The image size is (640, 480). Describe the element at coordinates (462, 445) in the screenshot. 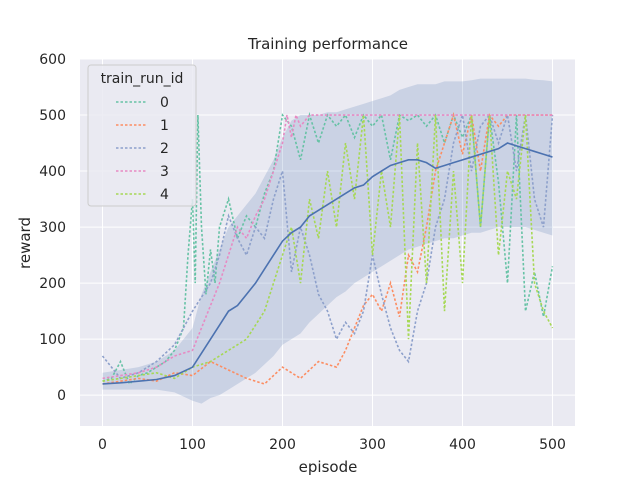

I see `x-tick-label: 400` at that location.